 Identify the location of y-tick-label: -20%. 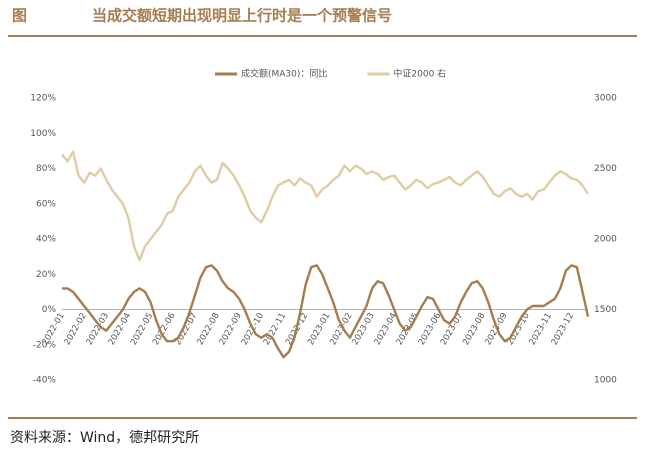
(45, 345).